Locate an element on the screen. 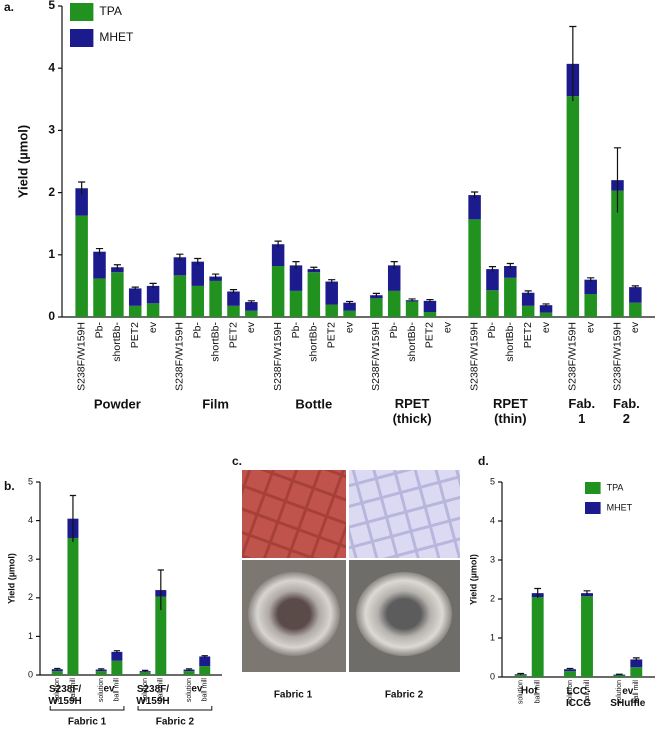 The height and width of the screenshot is (750, 661). group-label: LCC-ICCG is located at coordinates (578, 697).